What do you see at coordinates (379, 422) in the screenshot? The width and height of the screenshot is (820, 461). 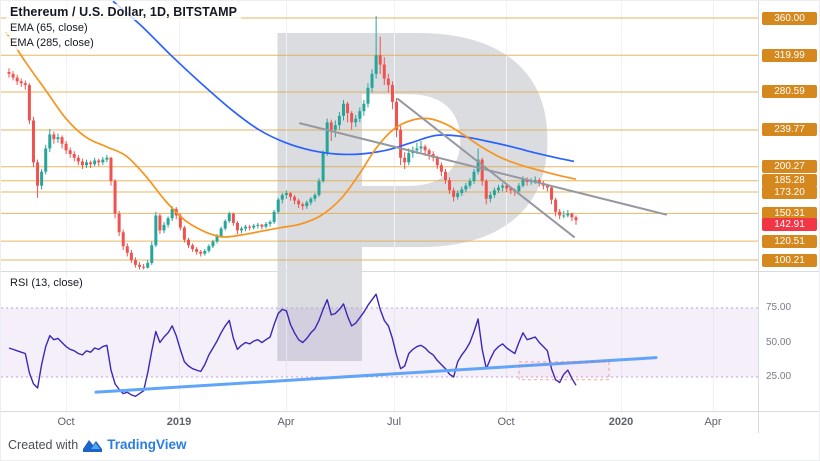 I see `time-axis: Oct 2019 Apr Jul Oct 2020 Apr` at bounding box center [379, 422].